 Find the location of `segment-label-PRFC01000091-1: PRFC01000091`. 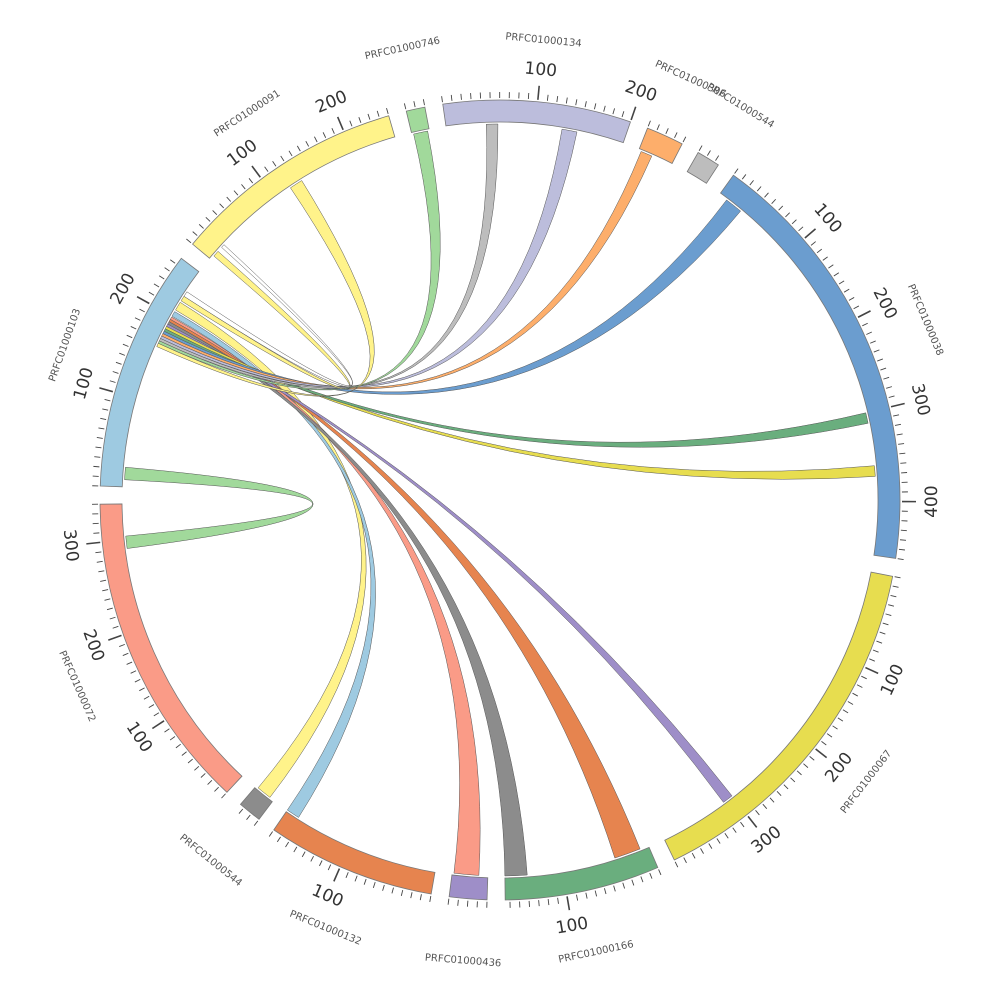

segment-label-PRFC01000091-1: PRFC01000091 is located at coordinates (247, 113).